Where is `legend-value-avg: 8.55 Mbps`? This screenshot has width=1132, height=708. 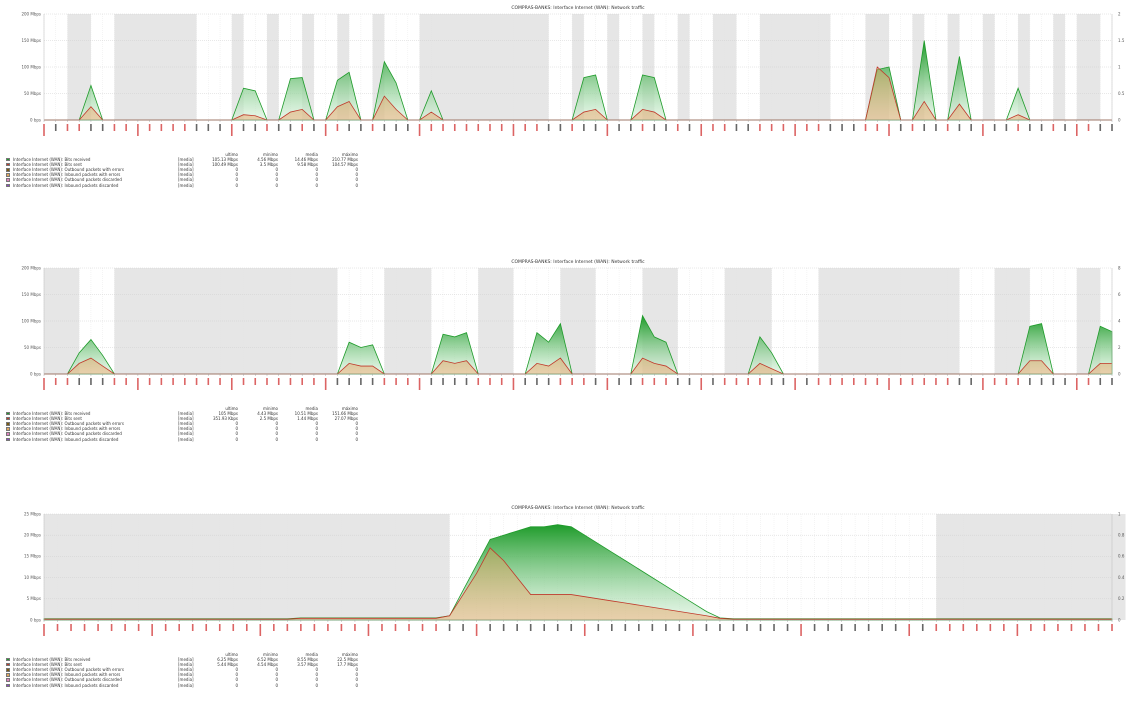
legend-value-avg: 8.55 Mbps is located at coordinates (307, 660).